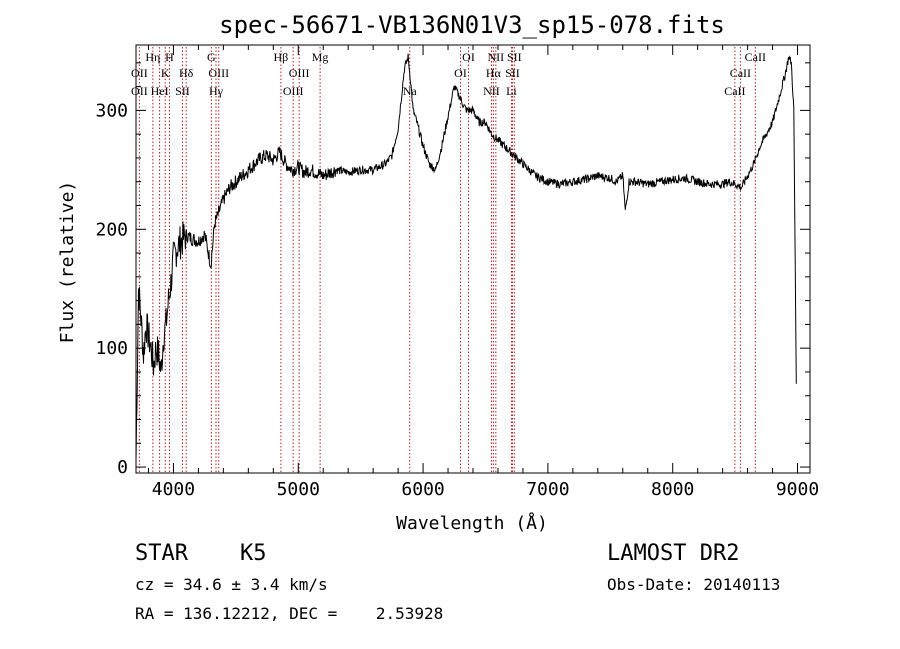  I want to click on chart-title: spec-56671-VB136N01V3_sp15-078.fits, so click(472, 25).